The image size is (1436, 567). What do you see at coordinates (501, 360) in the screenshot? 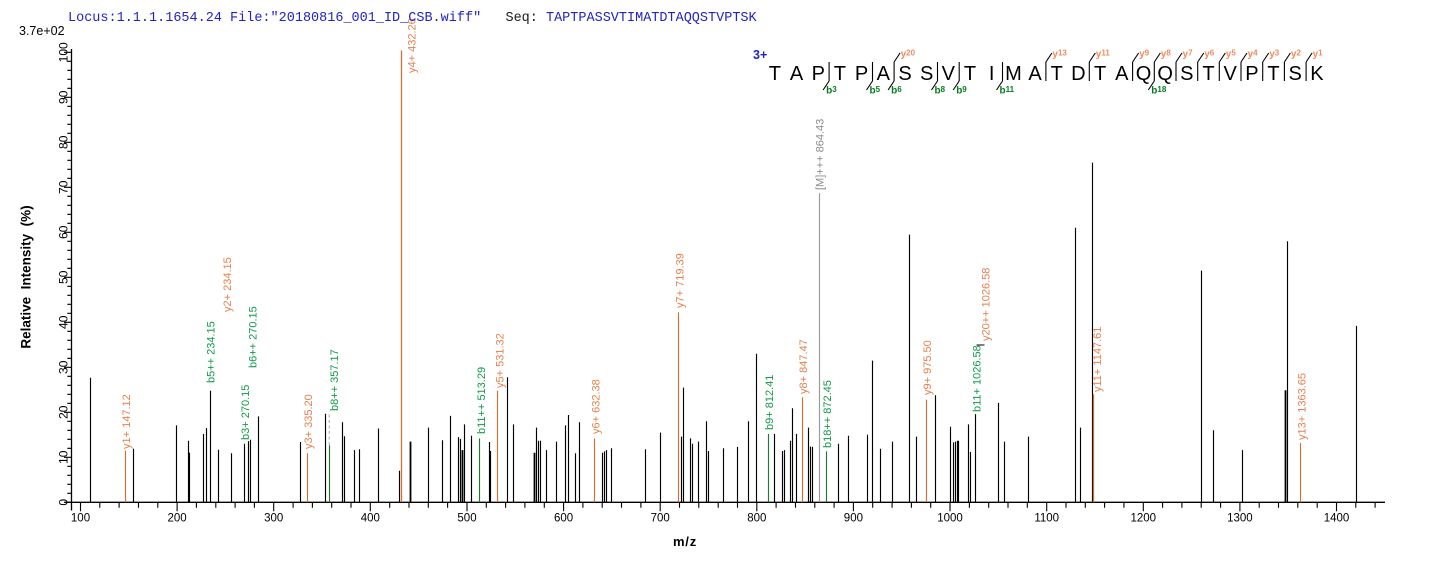
I see `svg-text: y5+ 531.32` at bounding box center [501, 360].